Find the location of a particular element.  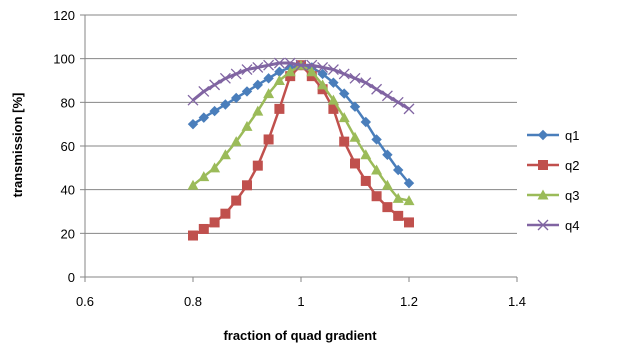

y-axis-title: transmission [%] is located at coordinates (17, 145).